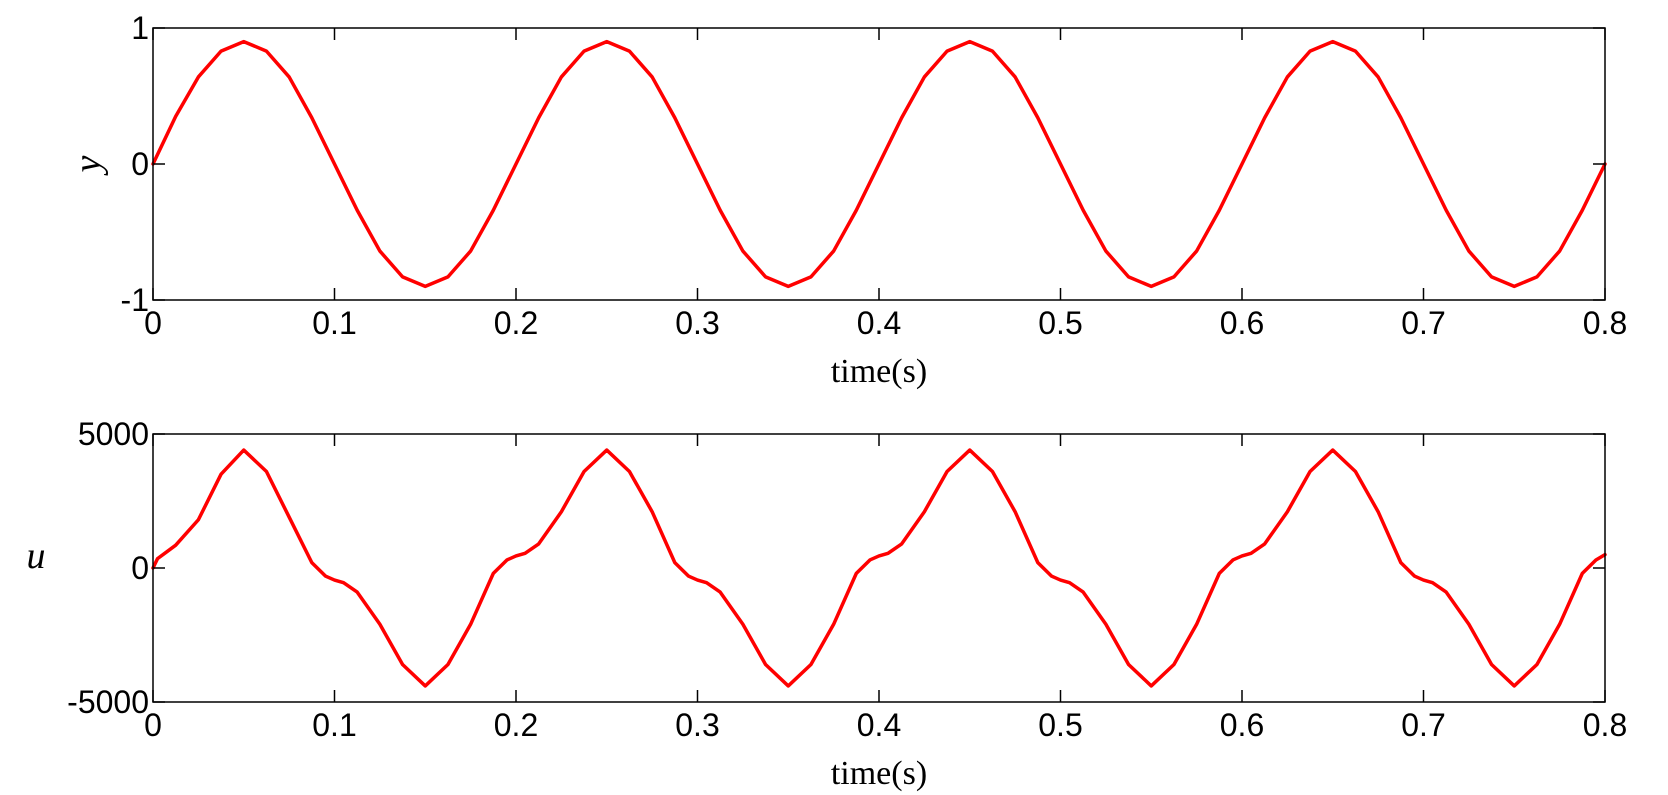 The height and width of the screenshot is (795, 1668). I want to click on y-tick-label: 5000, so click(113, 434).